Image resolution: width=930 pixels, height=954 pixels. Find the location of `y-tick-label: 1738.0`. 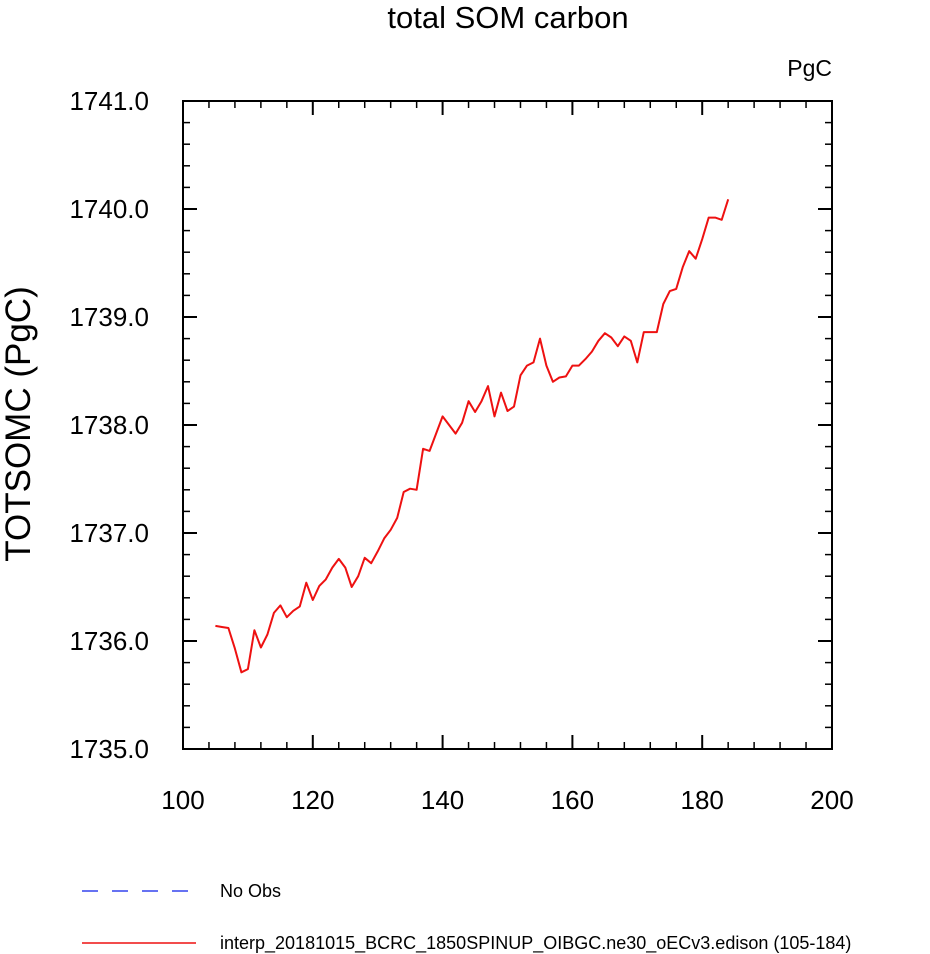

y-tick-label: 1738.0 is located at coordinates (109, 425).